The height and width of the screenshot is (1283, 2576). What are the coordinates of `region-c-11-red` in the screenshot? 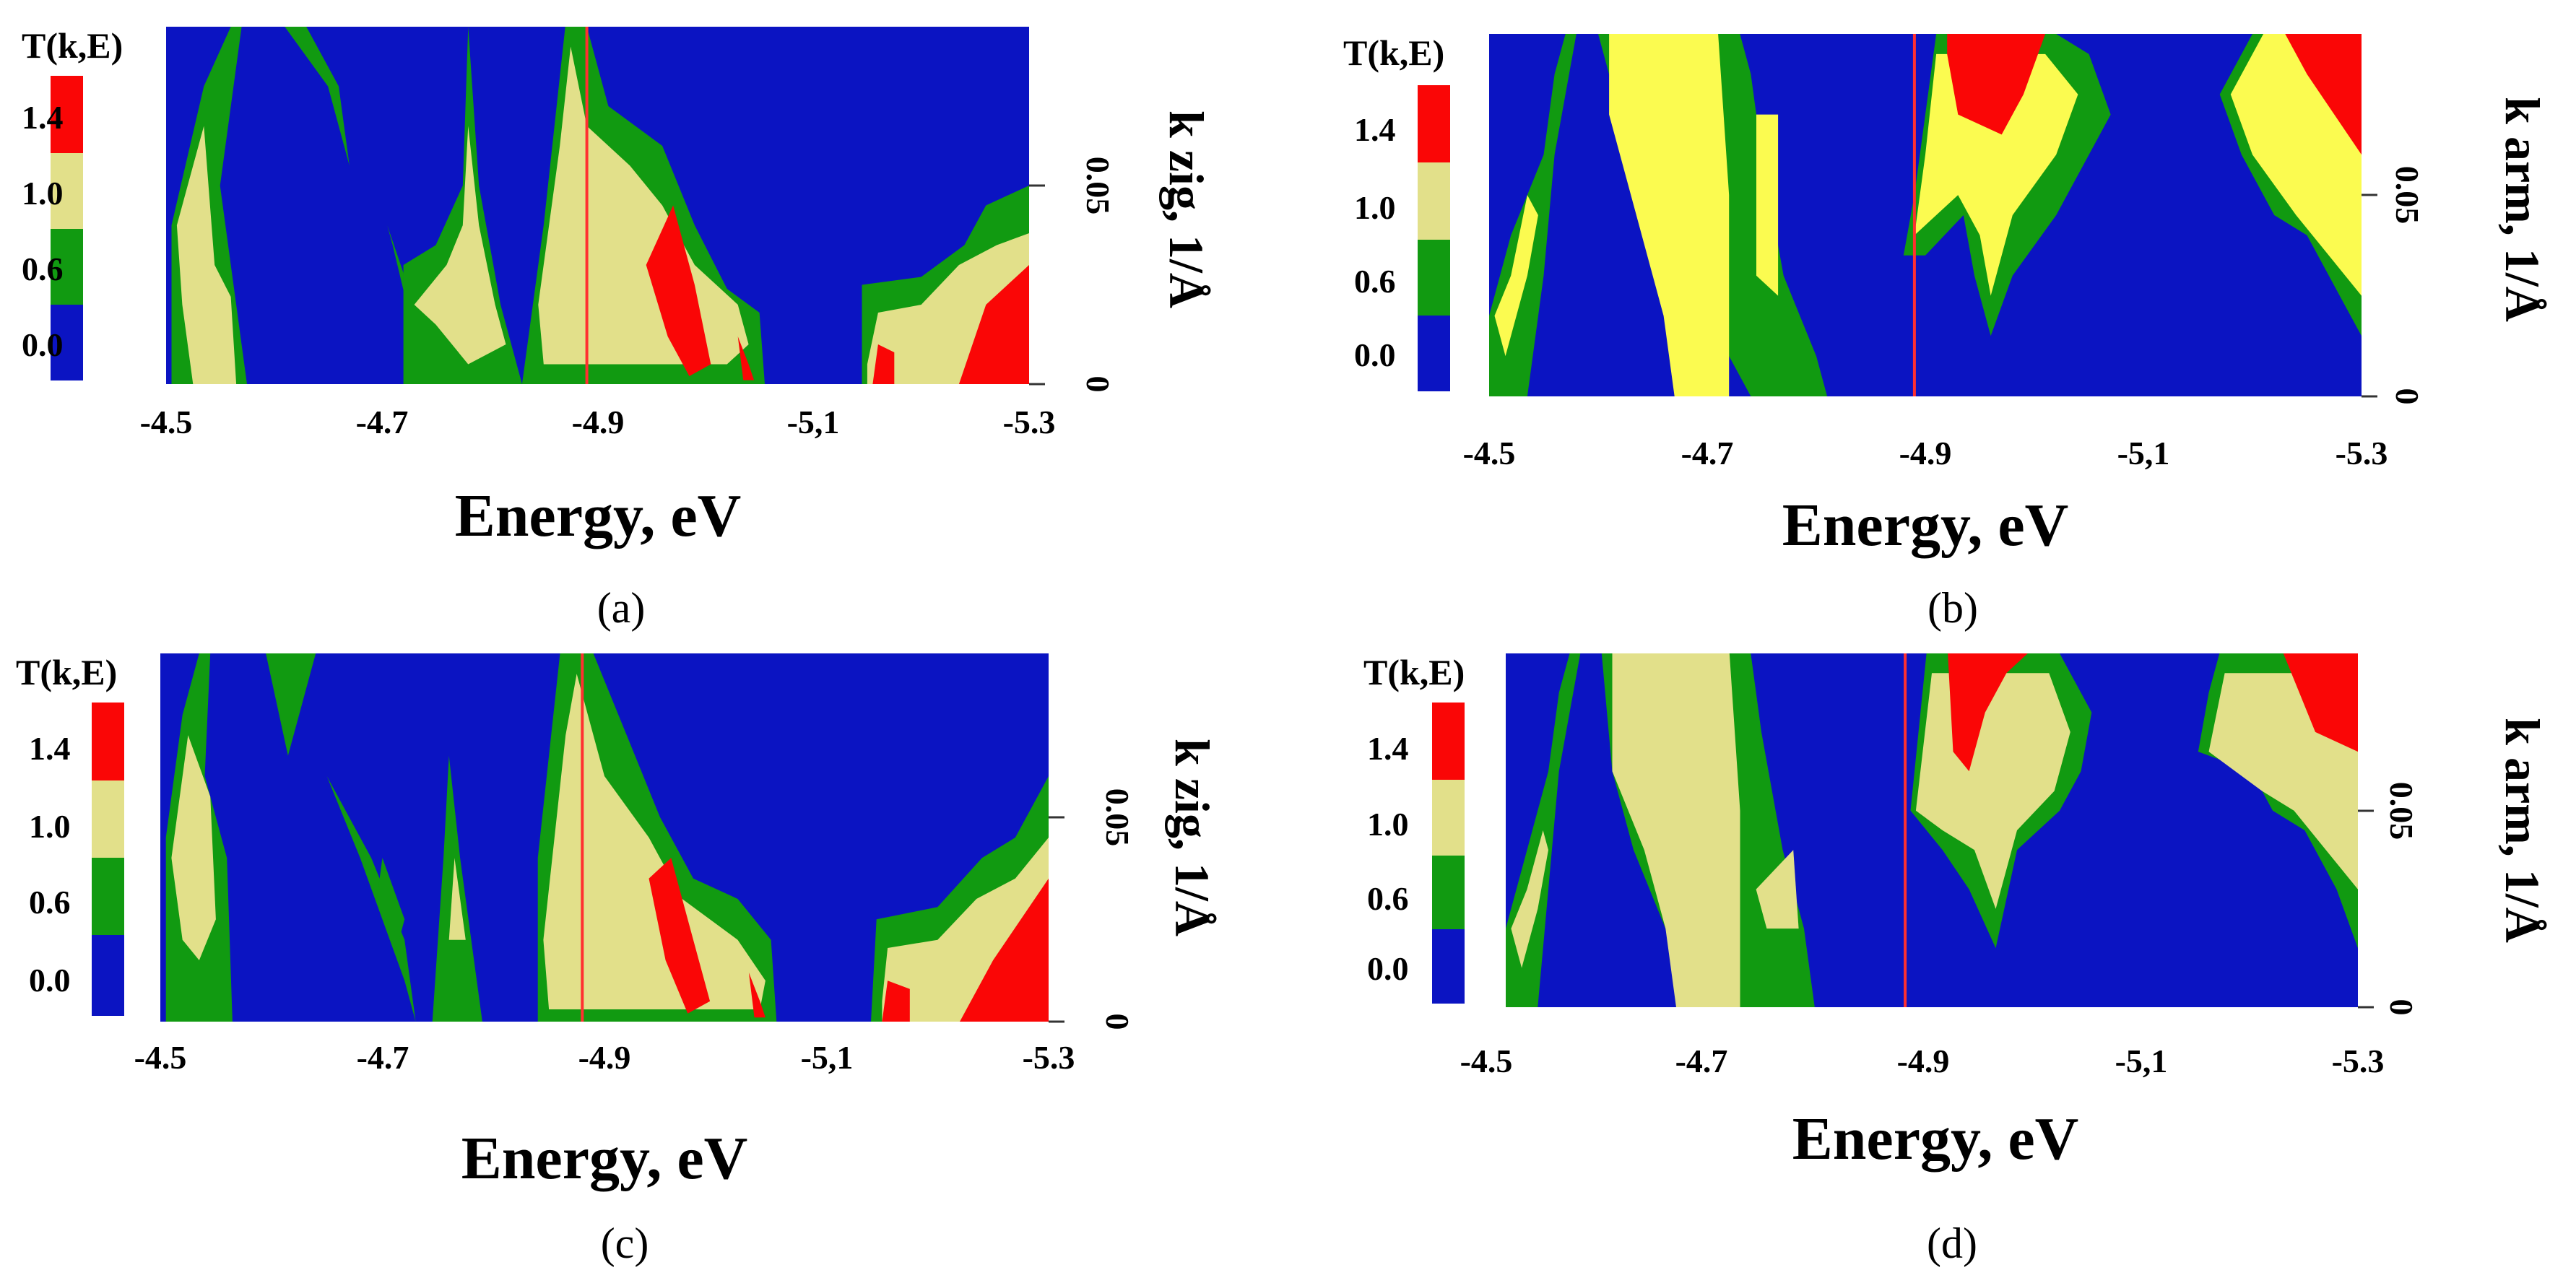 It's located at (757, 996).